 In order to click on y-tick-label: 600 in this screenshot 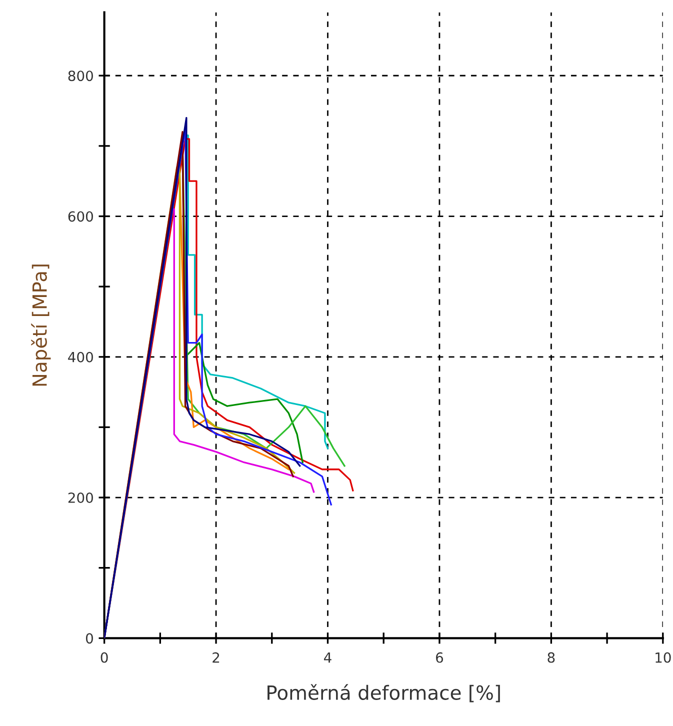, I will do `click(80, 216)`.